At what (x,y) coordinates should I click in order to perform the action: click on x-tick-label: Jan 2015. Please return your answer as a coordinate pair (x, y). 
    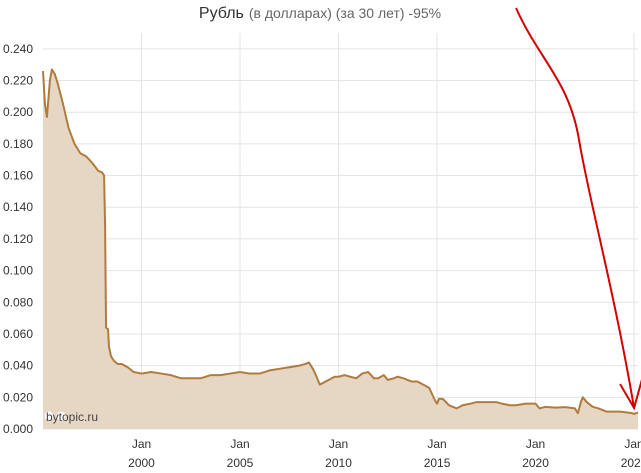
    Looking at the image, I should click on (437, 453).